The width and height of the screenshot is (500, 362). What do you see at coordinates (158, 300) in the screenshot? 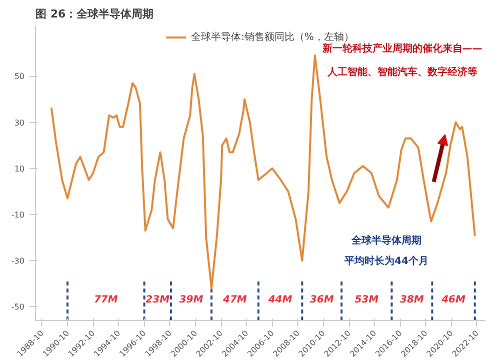
I see `annotation: 23M` at bounding box center [158, 300].